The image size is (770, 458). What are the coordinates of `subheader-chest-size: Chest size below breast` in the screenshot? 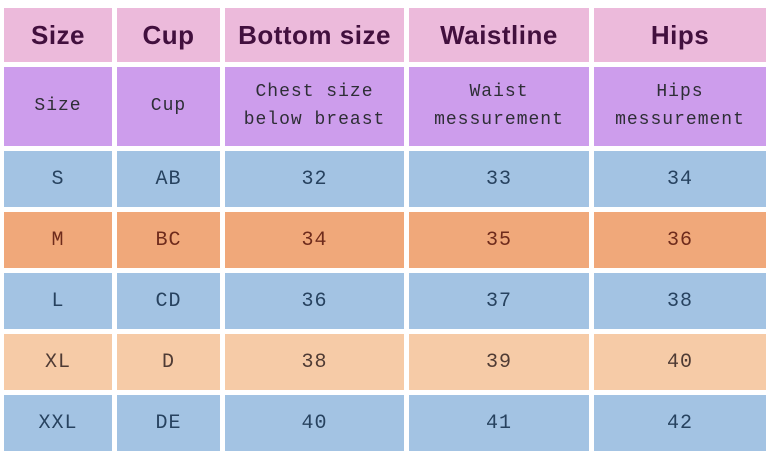 It's located at (314, 106).